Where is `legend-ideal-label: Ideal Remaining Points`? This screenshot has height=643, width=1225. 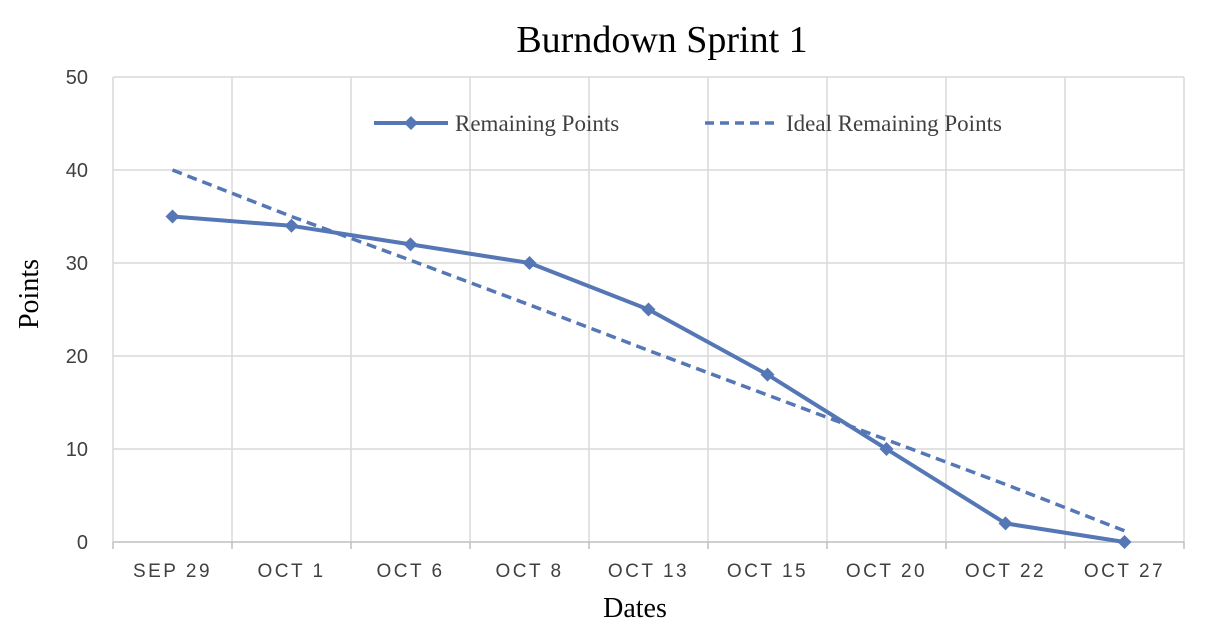 legend-ideal-label: Ideal Remaining Points is located at coordinates (894, 123).